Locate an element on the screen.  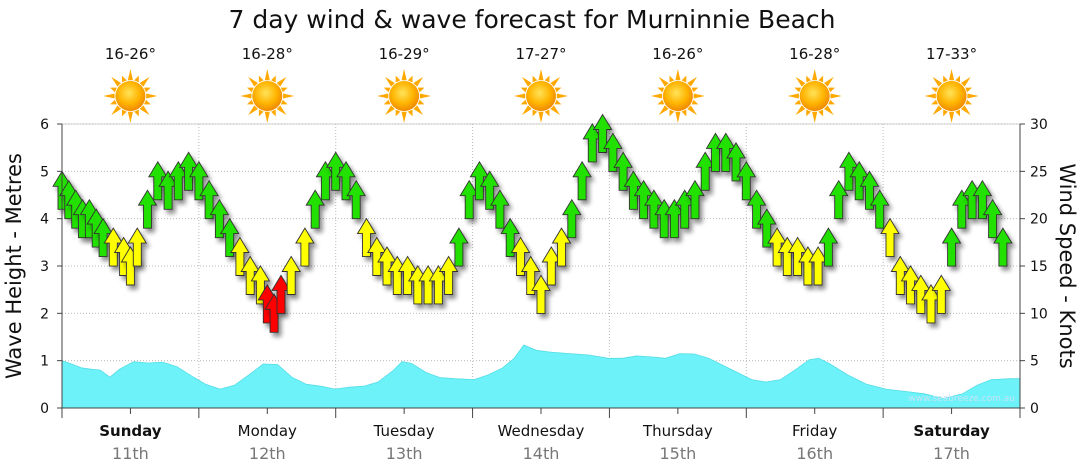
date-label: 13th is located at coordinates (404, 453).